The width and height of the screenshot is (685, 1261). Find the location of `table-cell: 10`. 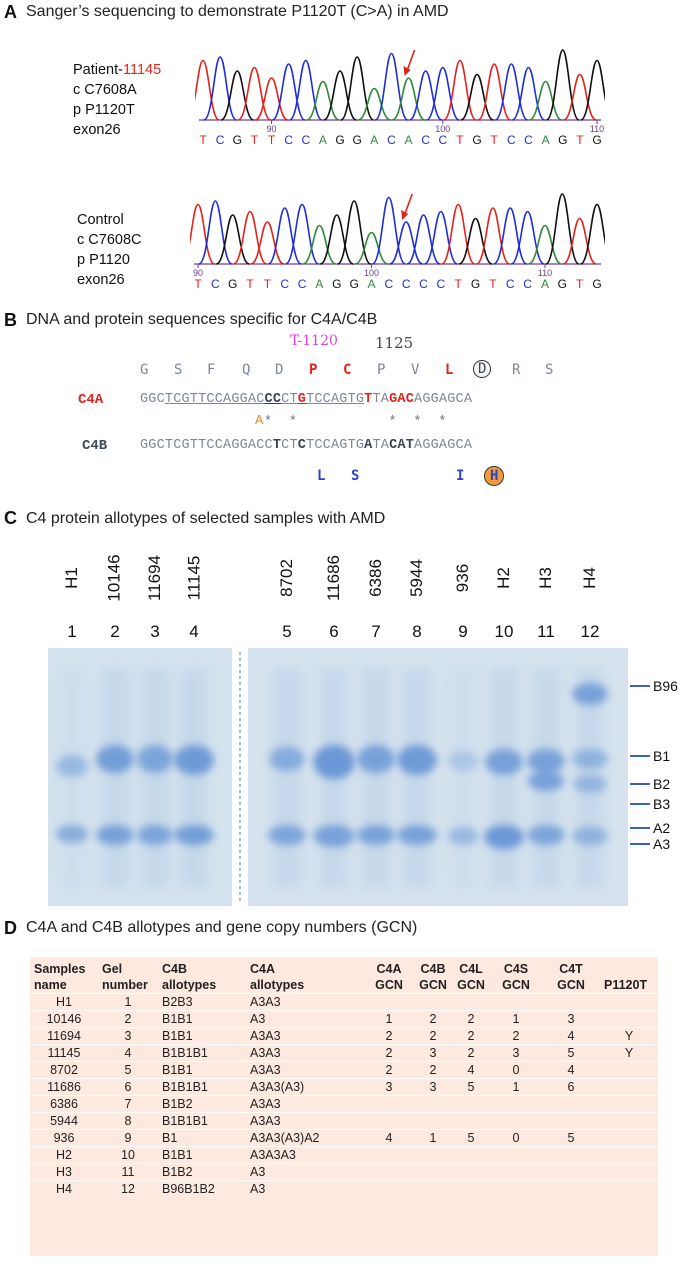

table-cell: 10 is located at coordinates (128, 1154).